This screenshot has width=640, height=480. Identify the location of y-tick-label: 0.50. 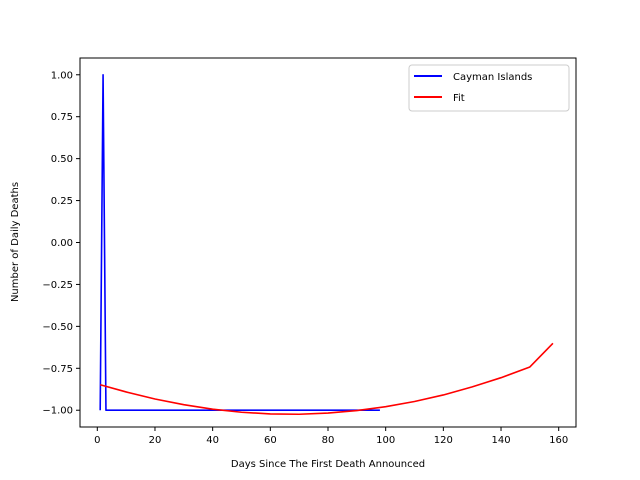
(62, 159).